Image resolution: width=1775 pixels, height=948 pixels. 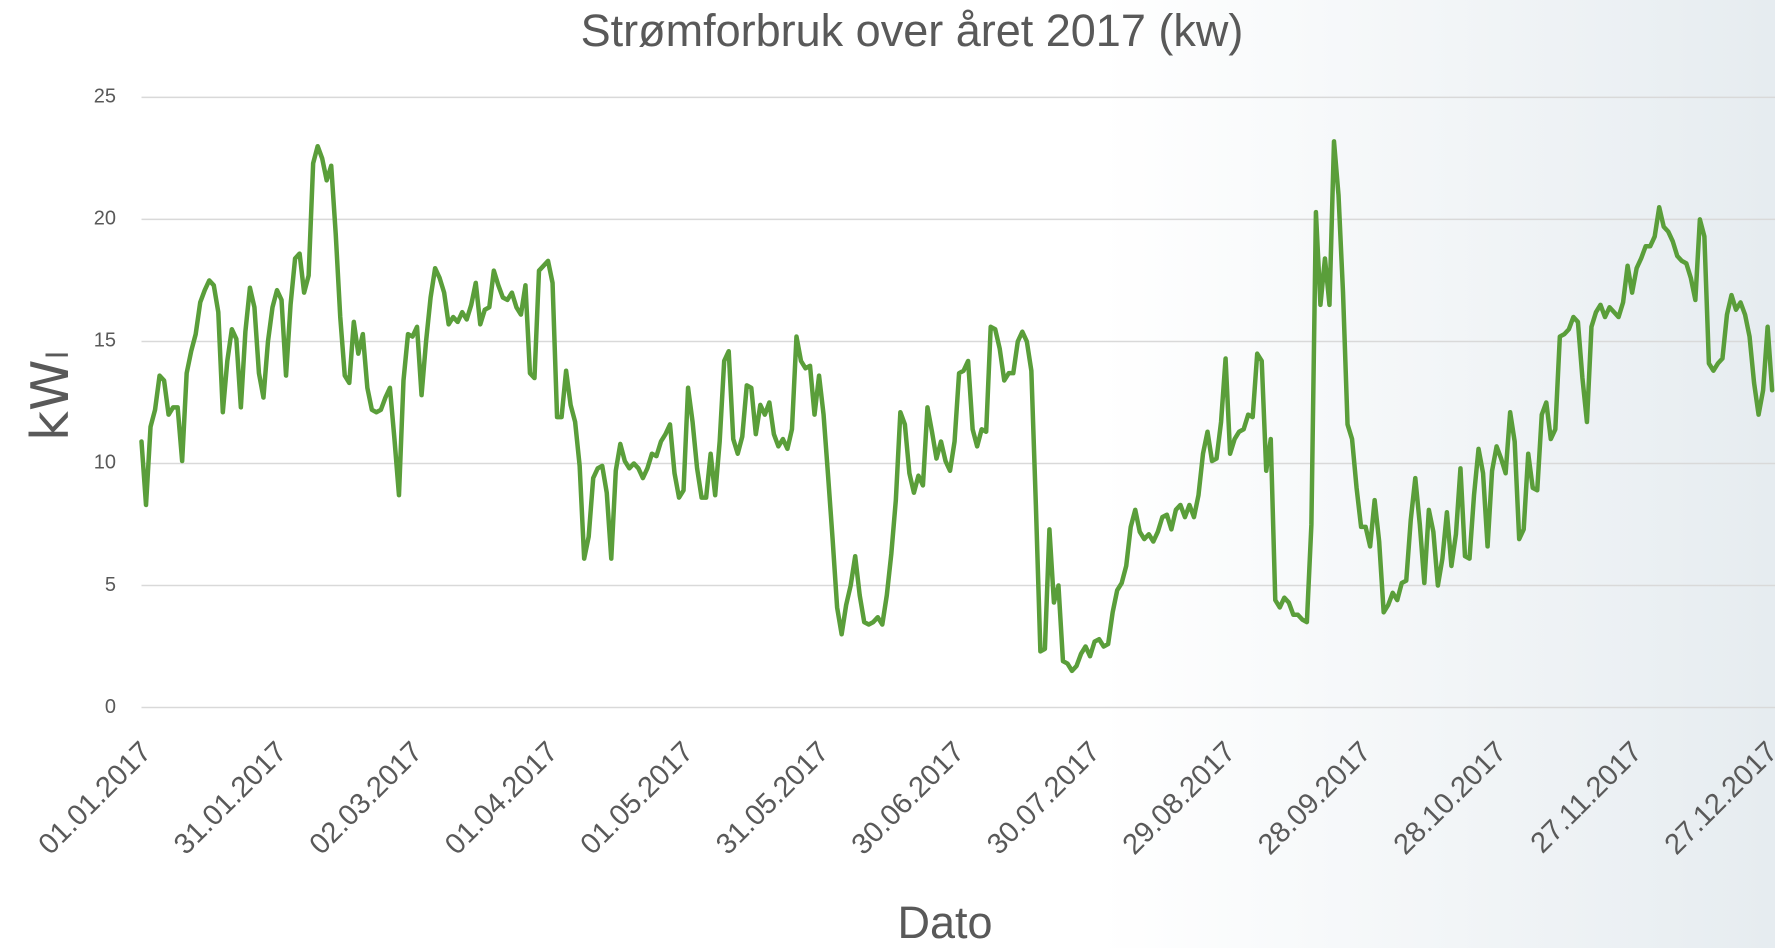 What do you see at coordinates (105, 463) in the screenshot?
I see `y-tick-label: 10` at bounding box center [105, 463].